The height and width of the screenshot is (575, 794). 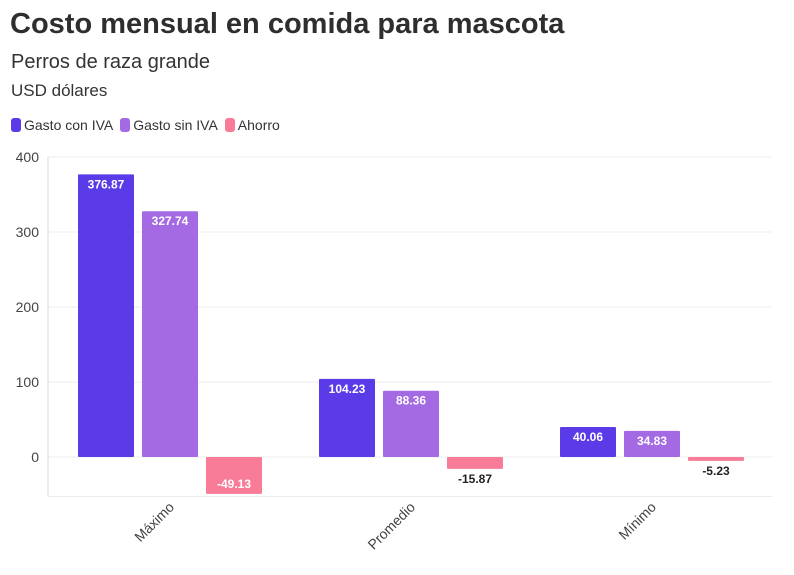 I want to click on legend-item-gasto-sin-iva: Gasto sin IVA, so click(x=169, y=125).